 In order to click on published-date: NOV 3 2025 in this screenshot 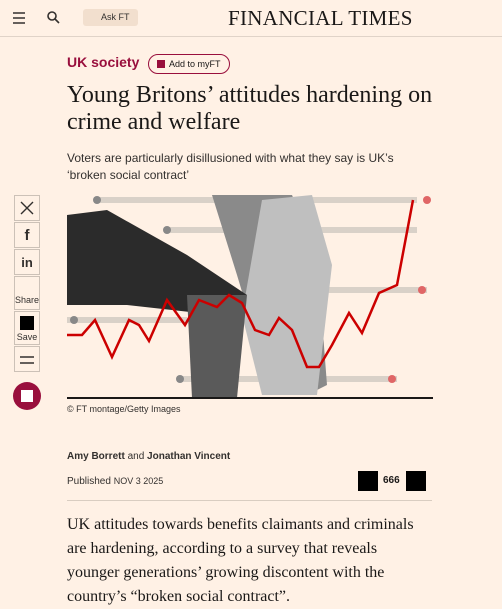, I will do `click(138, 481)`.